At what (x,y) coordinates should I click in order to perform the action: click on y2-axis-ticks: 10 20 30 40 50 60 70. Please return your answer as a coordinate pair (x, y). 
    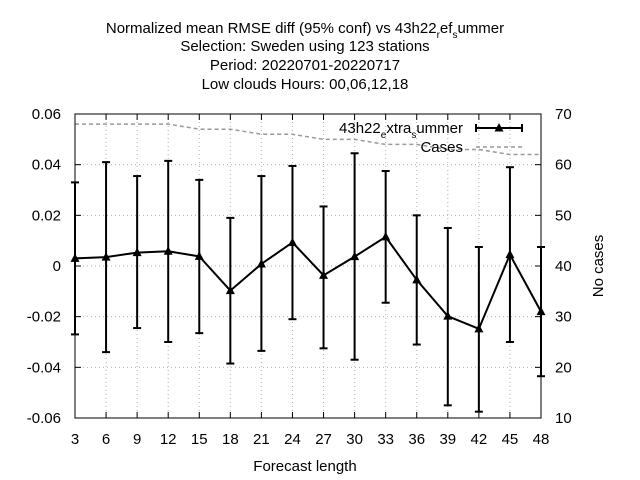
    Looking at the image, I should click on (553, 266).